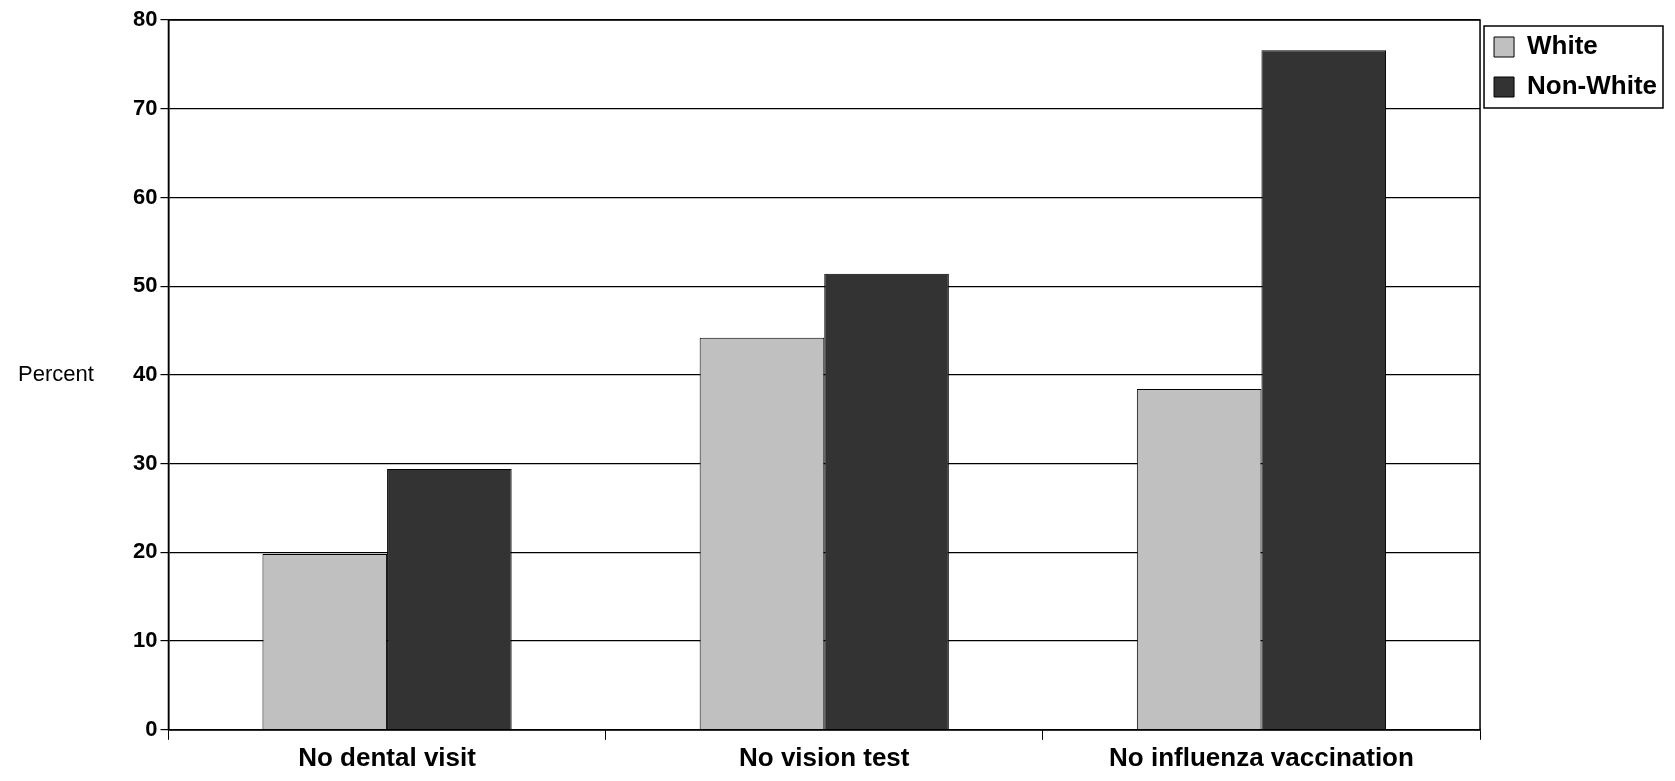 The image size is (1675, 781). What do you see at coordinates (1261, 756) in the screenshot?
I see `x-tick-label: No influenza vaccination` at bounding box center [1261, 756].